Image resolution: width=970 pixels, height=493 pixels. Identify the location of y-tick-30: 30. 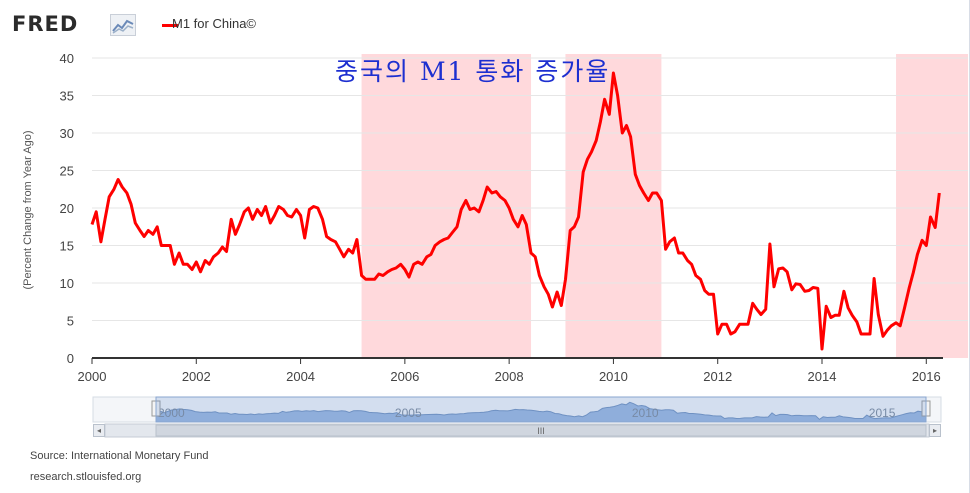
(67, 133).